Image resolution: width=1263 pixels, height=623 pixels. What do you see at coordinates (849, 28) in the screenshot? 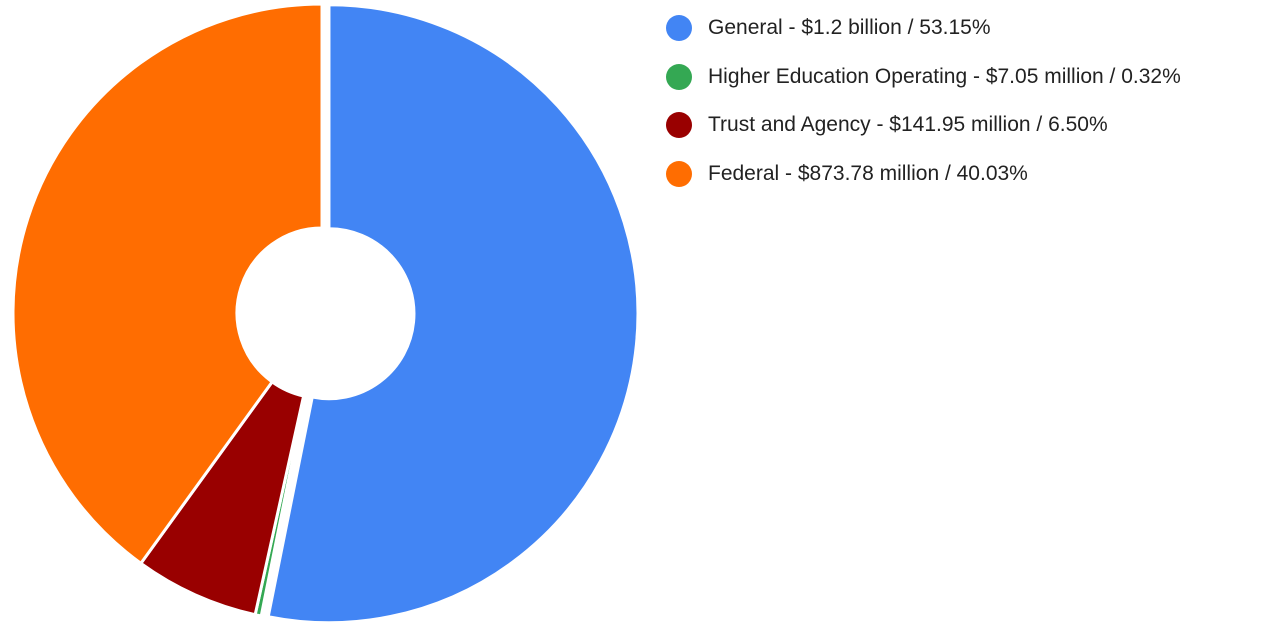
I see `legend-label: General - $1.2 billion / 53.15%` at bounding box center [849, 28].